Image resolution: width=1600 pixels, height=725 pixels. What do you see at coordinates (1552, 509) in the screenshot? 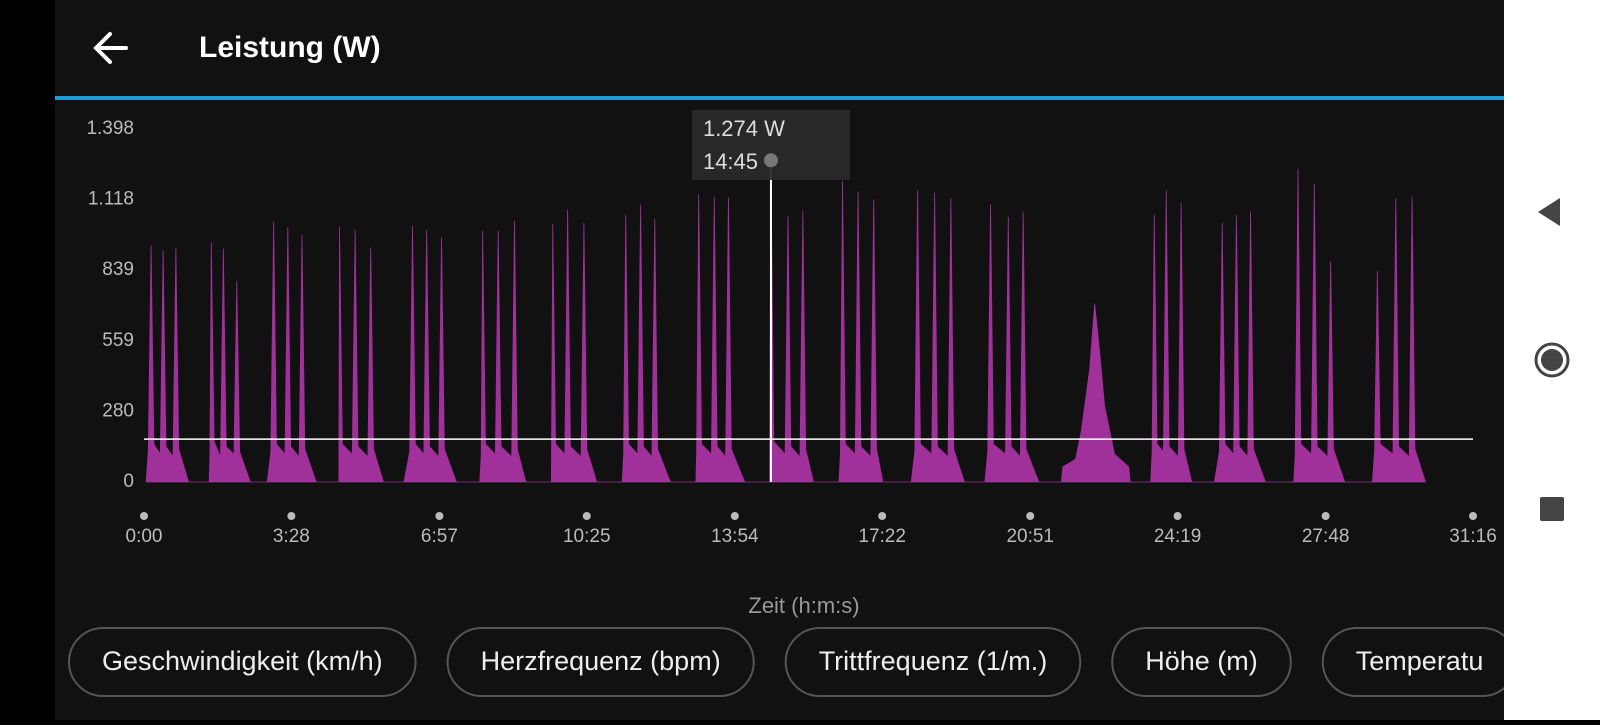
I see `nav-recents` at bounding box center [1552, 509].